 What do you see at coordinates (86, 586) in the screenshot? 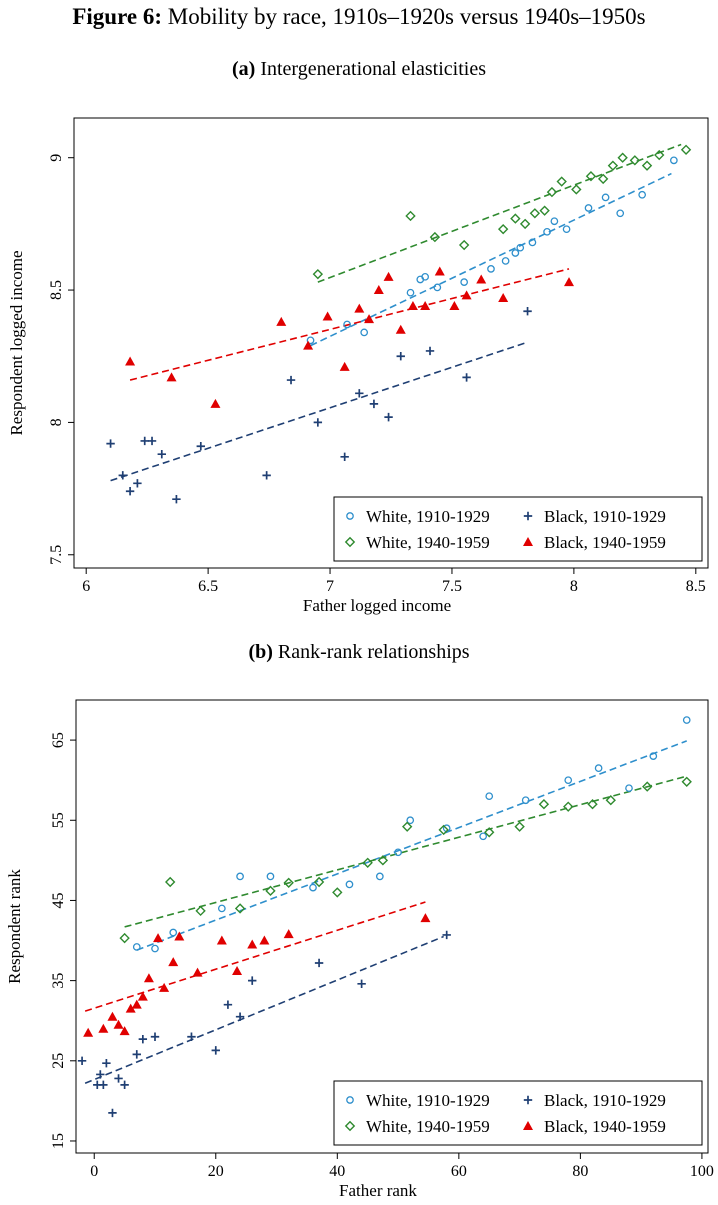
I see `panel-a-x-tick-label: 6` at bounding box center [86, 586].